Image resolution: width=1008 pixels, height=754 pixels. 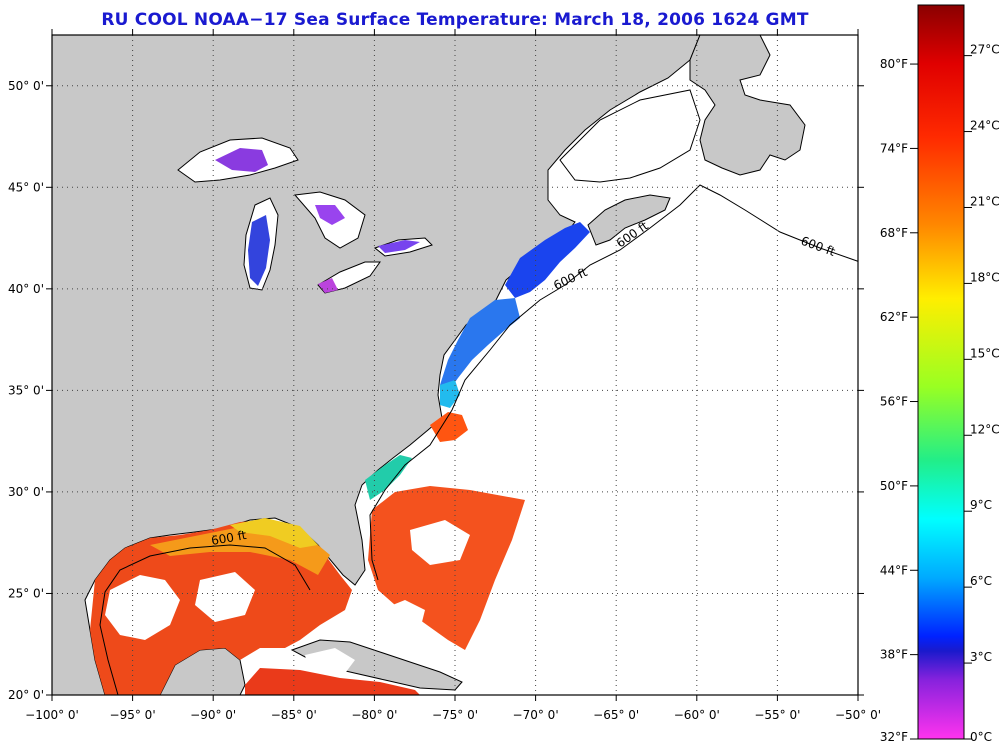 What do you see at coordinates (982, 393) in the screenshot?
I see `colorbar-celsius-scale: 27°C 24°C 21°C 18°C 15°C 12°C 9°C 6°C 3°C 0°C` at bounding box center [982, 393].